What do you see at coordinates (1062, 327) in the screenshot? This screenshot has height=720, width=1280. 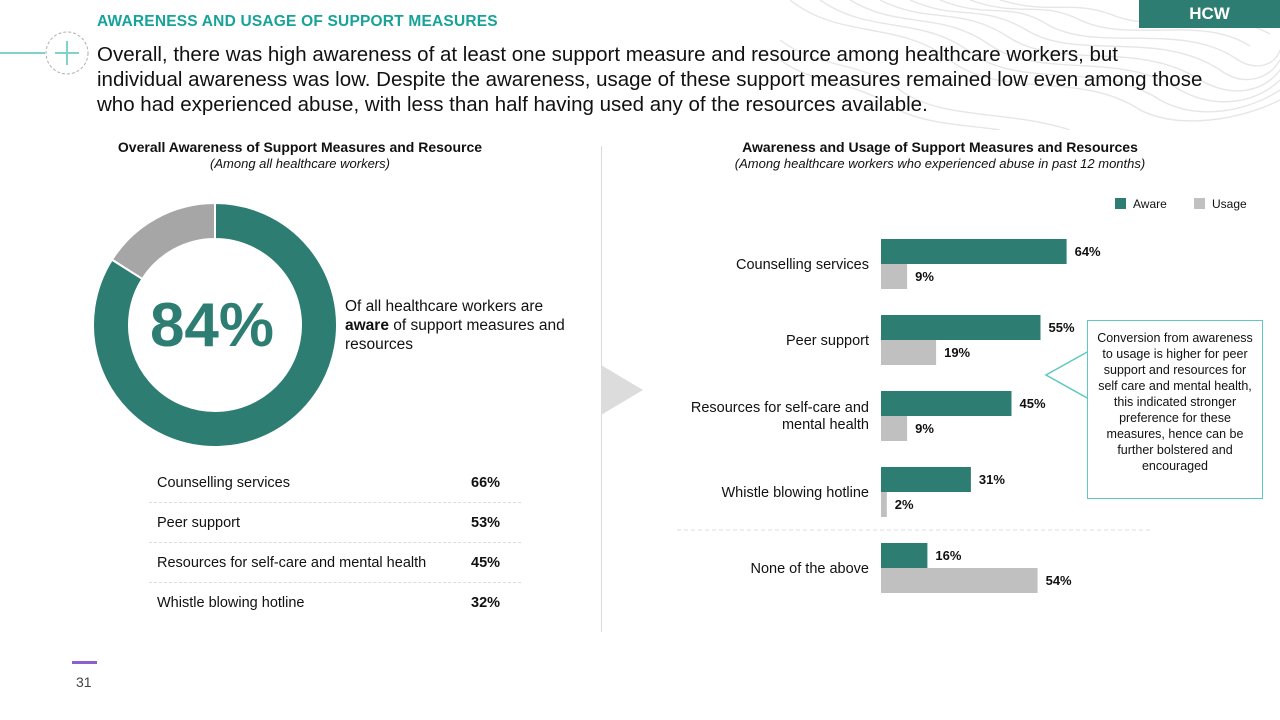 I see `bar-value-label: 55%` at bounding box center [1062, 327].